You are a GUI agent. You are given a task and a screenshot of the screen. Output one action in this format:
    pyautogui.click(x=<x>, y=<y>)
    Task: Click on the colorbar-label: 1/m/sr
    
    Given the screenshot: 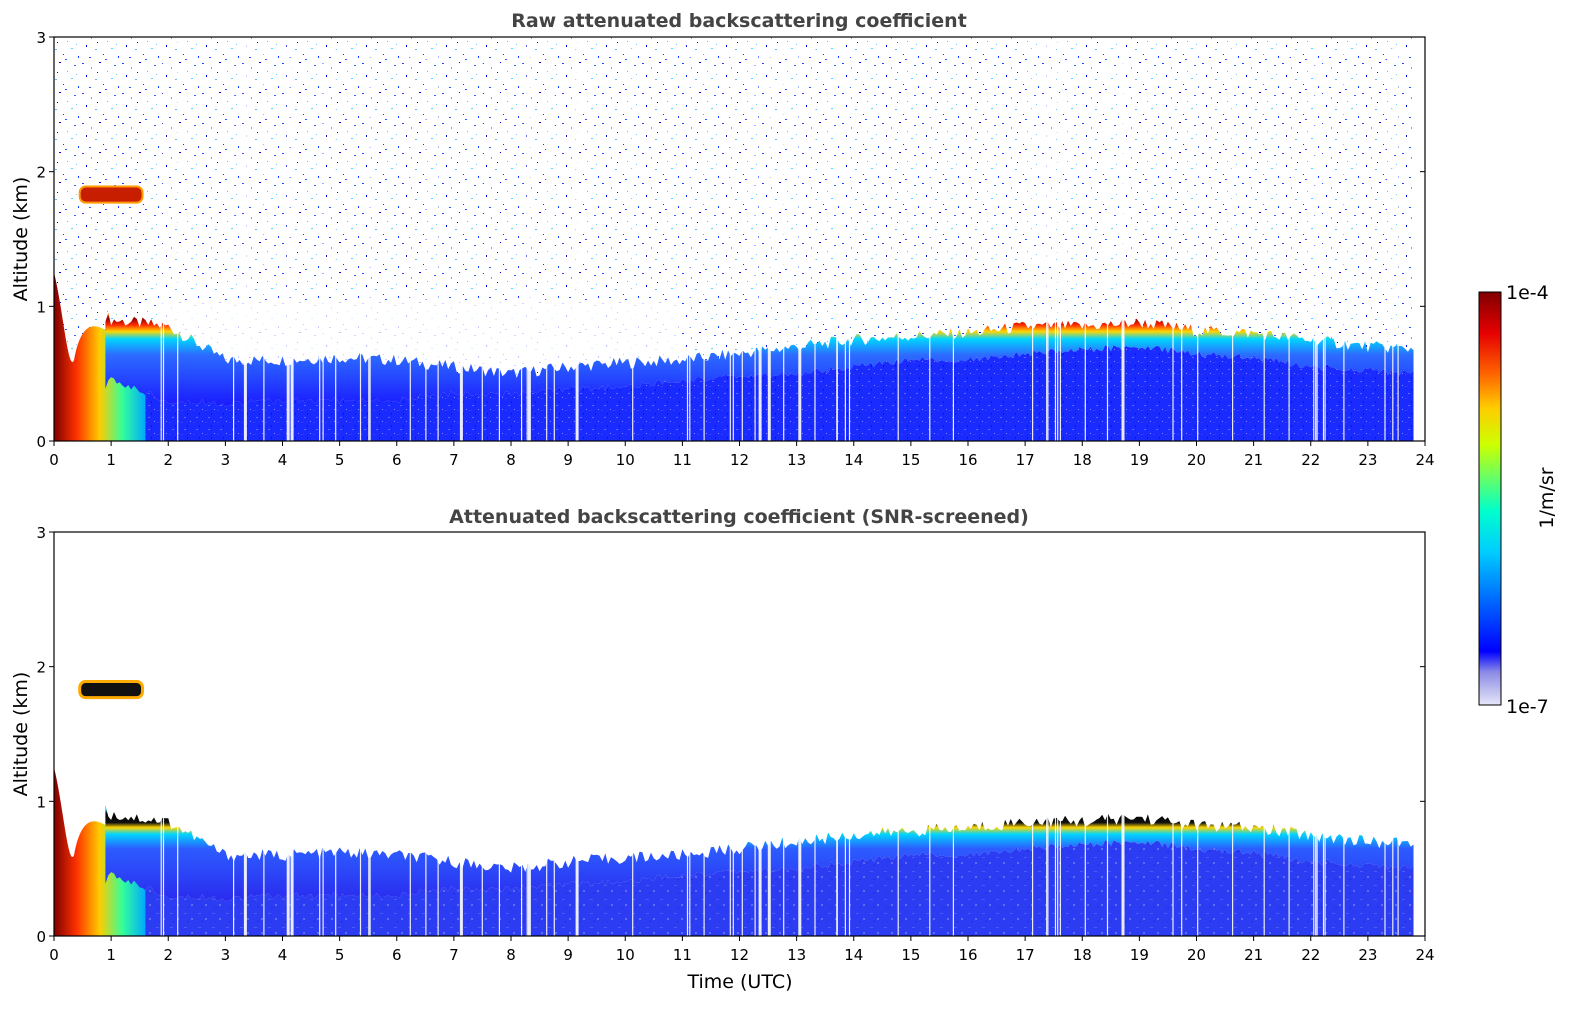 What is the action you would take?
    pyautogui.click(x=1547, y=497)
    